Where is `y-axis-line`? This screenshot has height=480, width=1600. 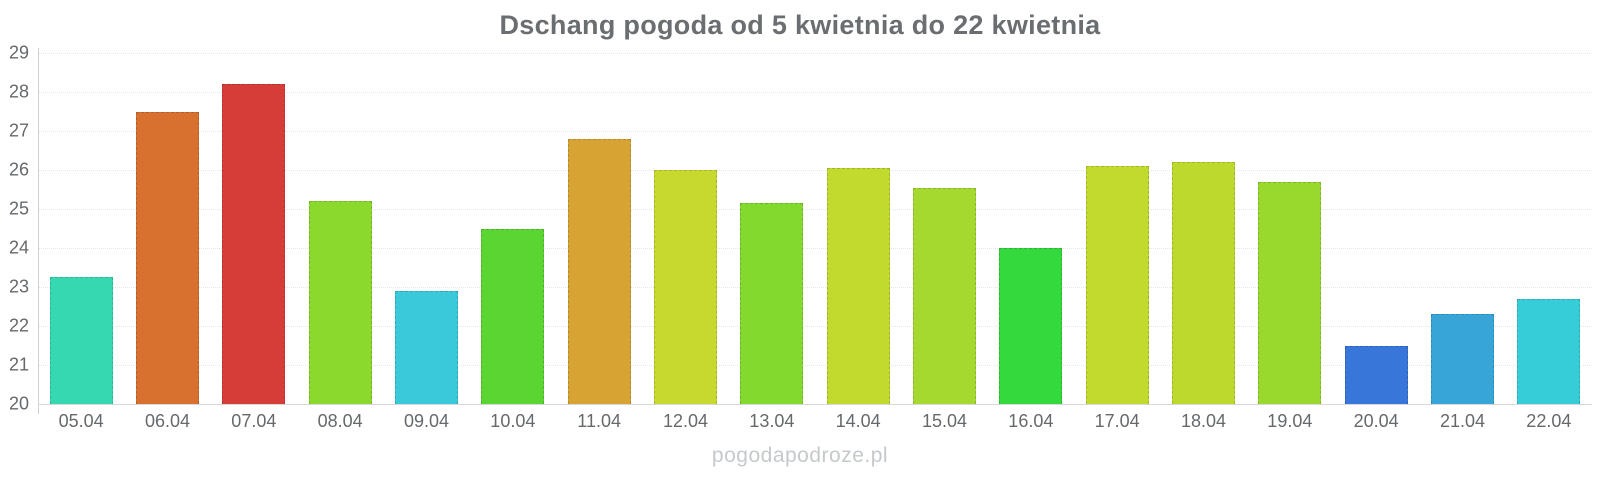
y-axis-line is located at coordinates (38, 231).